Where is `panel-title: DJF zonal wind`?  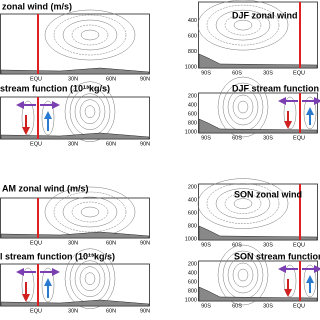
panel-title: DJF zonal wind is located at coordinates (265, 15).